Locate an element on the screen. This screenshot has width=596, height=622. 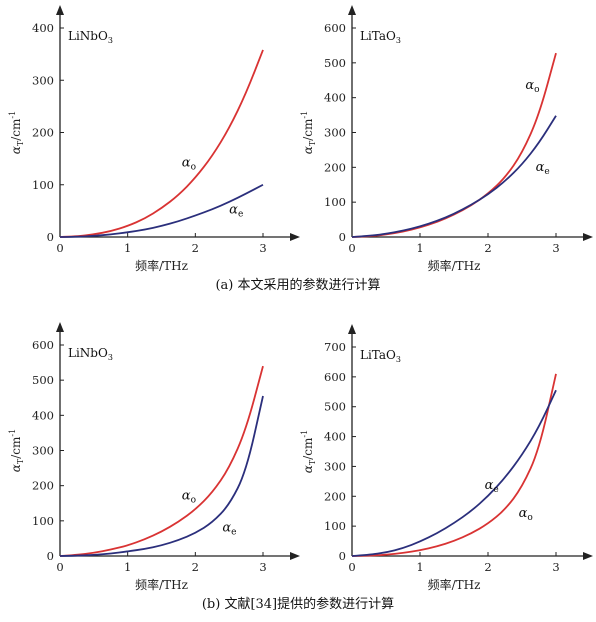
caption-a: (a) 本文采用的参数进行计算 is located at coordinates (297, 285).